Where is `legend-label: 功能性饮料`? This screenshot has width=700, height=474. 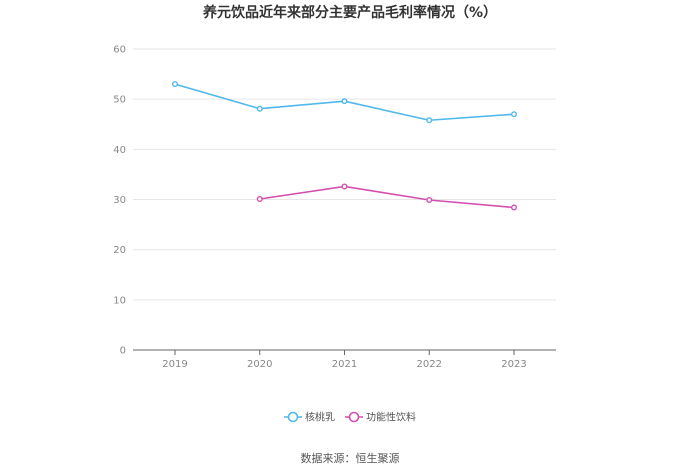 legend-label: 功能性饮料 is located at coordinates (391, 417).